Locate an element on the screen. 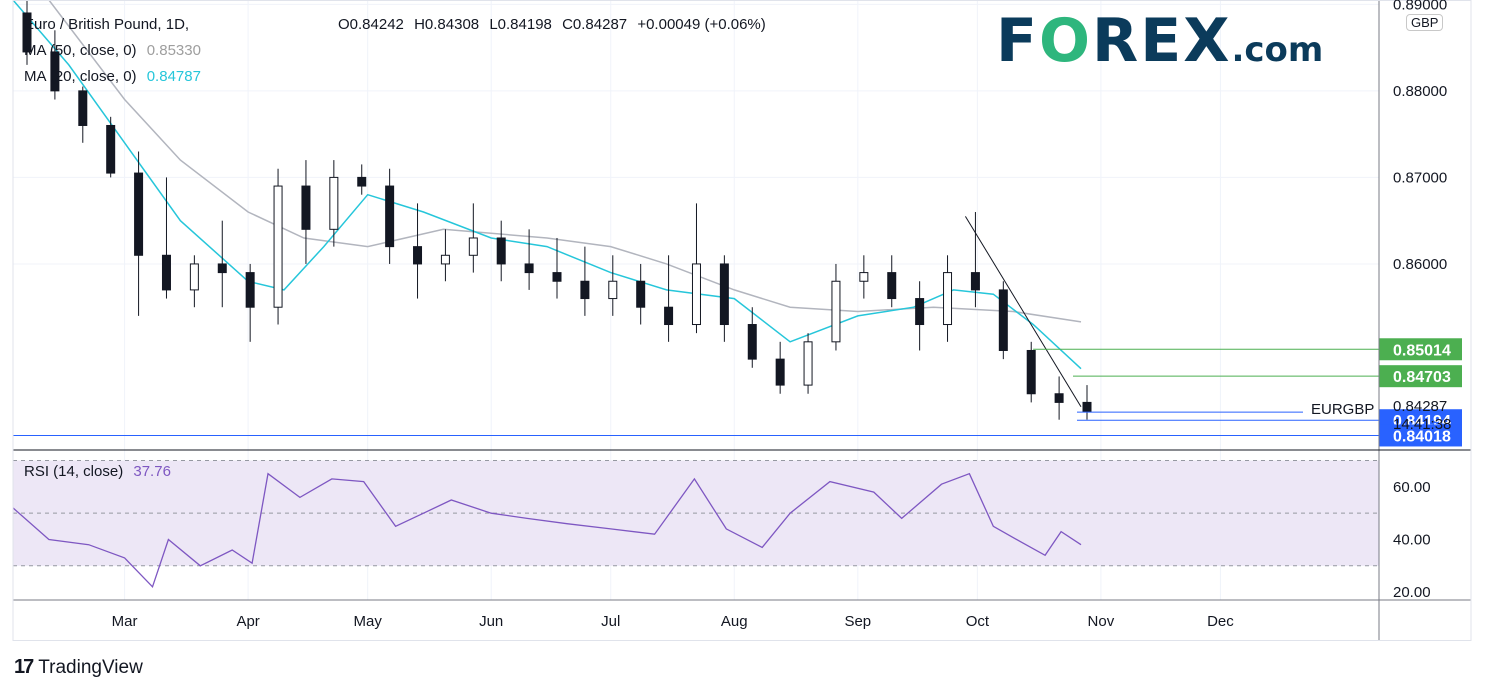  last-price-symbol: EURGBP is located at coordinates (1342, 409).